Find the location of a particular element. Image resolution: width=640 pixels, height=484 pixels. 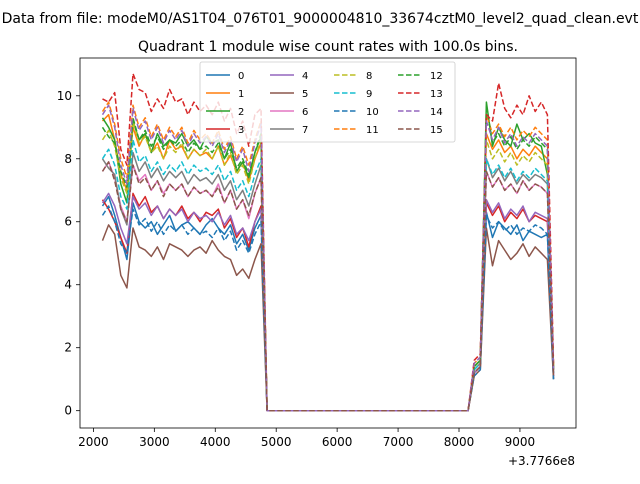

legend-label: 9 is located at coordinates (369, 94).